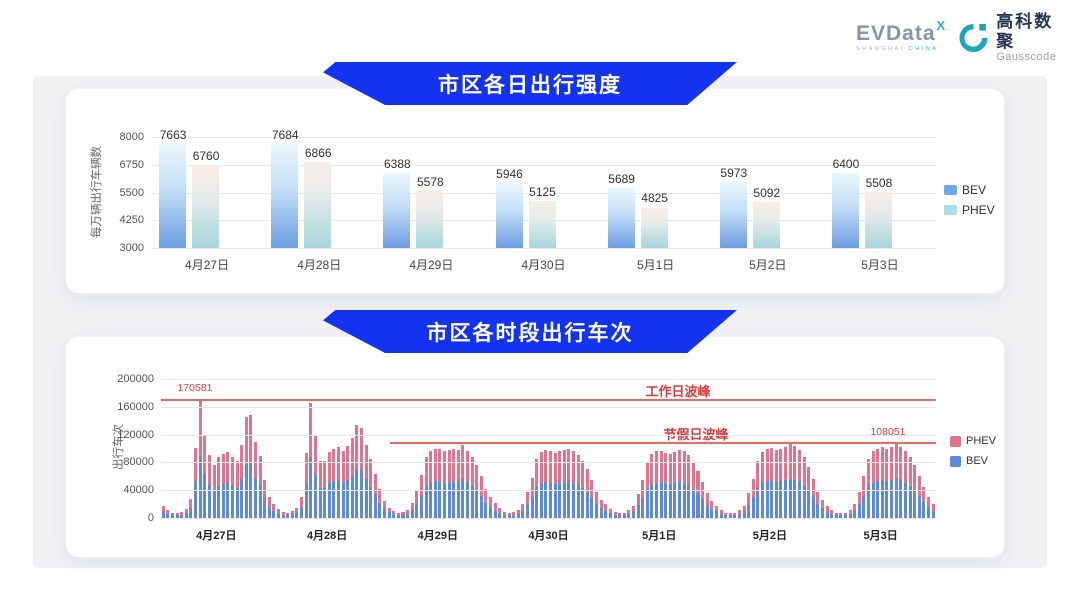  I want to click on legend-item-phev: PHEV, so click(973, 441).